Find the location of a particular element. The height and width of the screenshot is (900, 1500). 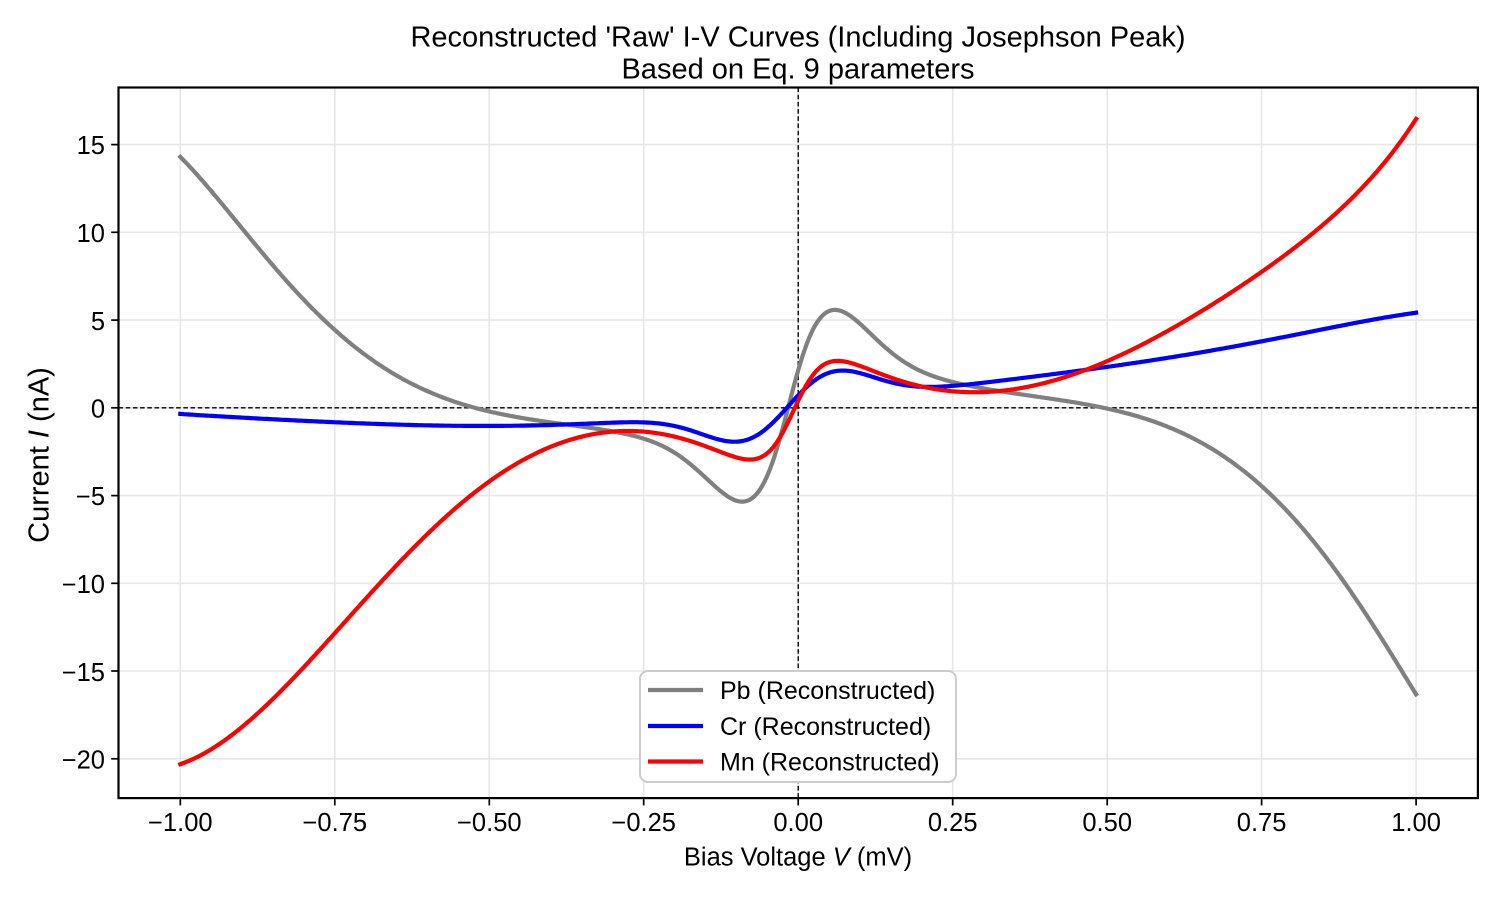

svg-text: −10 is located at coordinates (83, 585).